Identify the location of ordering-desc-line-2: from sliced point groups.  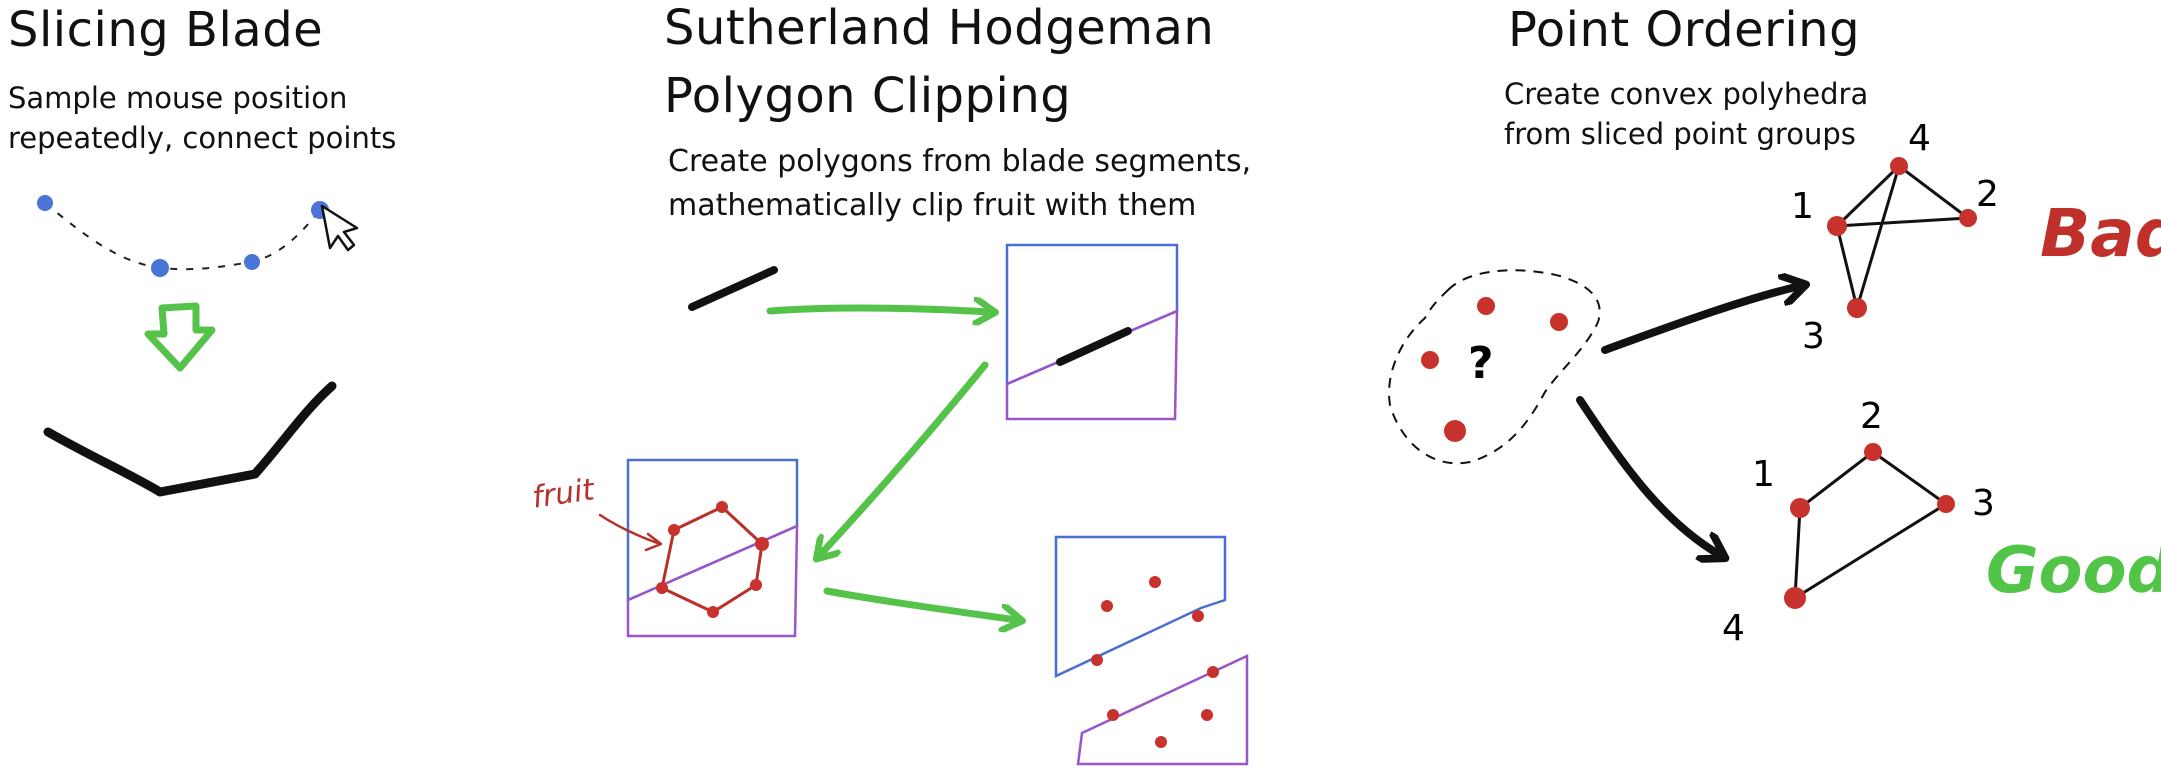
(1680, 134).